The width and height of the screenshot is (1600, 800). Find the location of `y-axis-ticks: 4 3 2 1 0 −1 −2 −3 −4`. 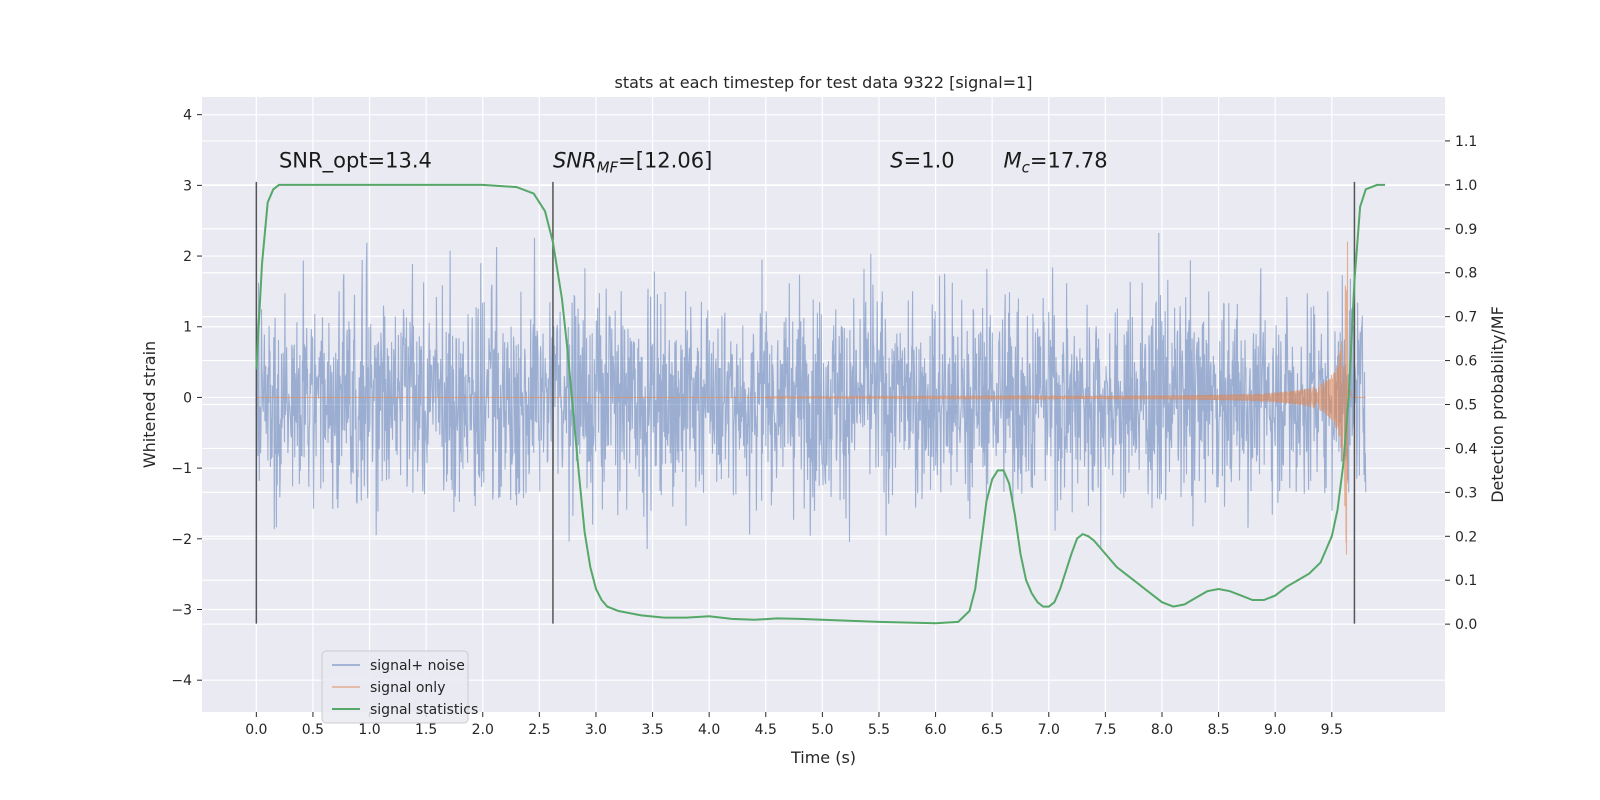

y-axis-ticks: 4 3 2 1 0 −1 −2 −3 −4 is located at coordinates (186, 398).